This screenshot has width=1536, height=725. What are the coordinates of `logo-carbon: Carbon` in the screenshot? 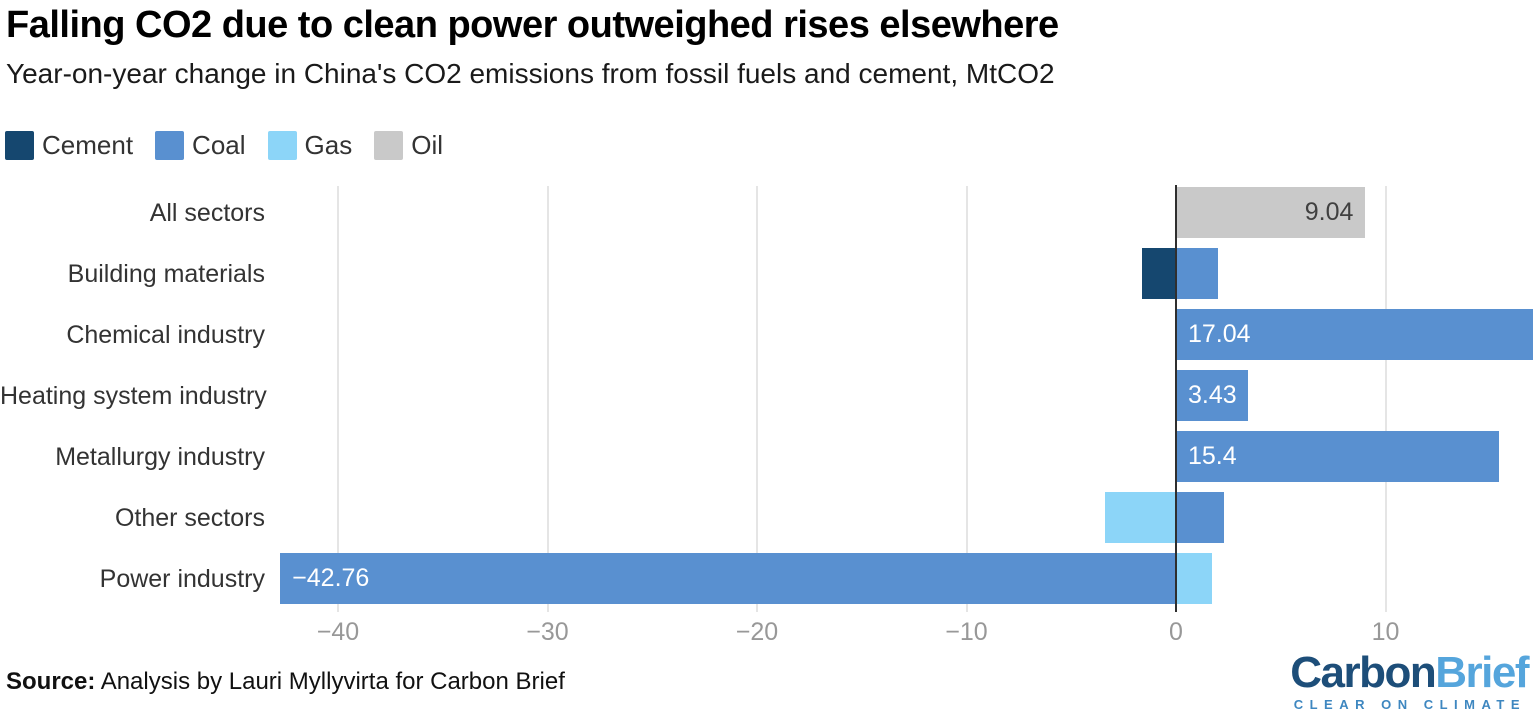 It's located at (1363, 672).